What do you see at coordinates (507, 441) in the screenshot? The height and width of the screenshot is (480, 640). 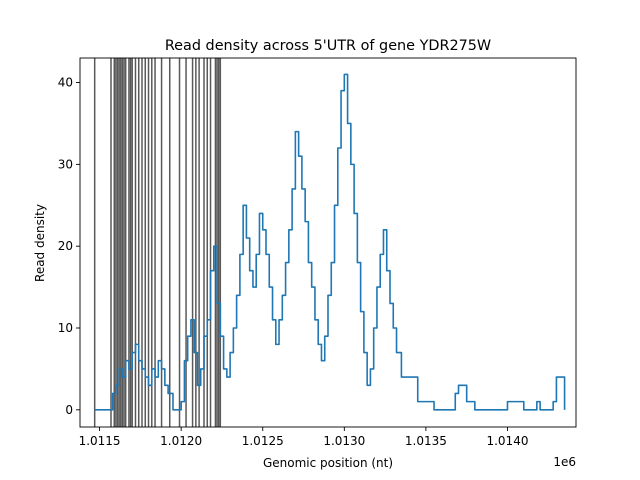 I see `x-tick-label: 1.0140` at bounding box center [507, 441].